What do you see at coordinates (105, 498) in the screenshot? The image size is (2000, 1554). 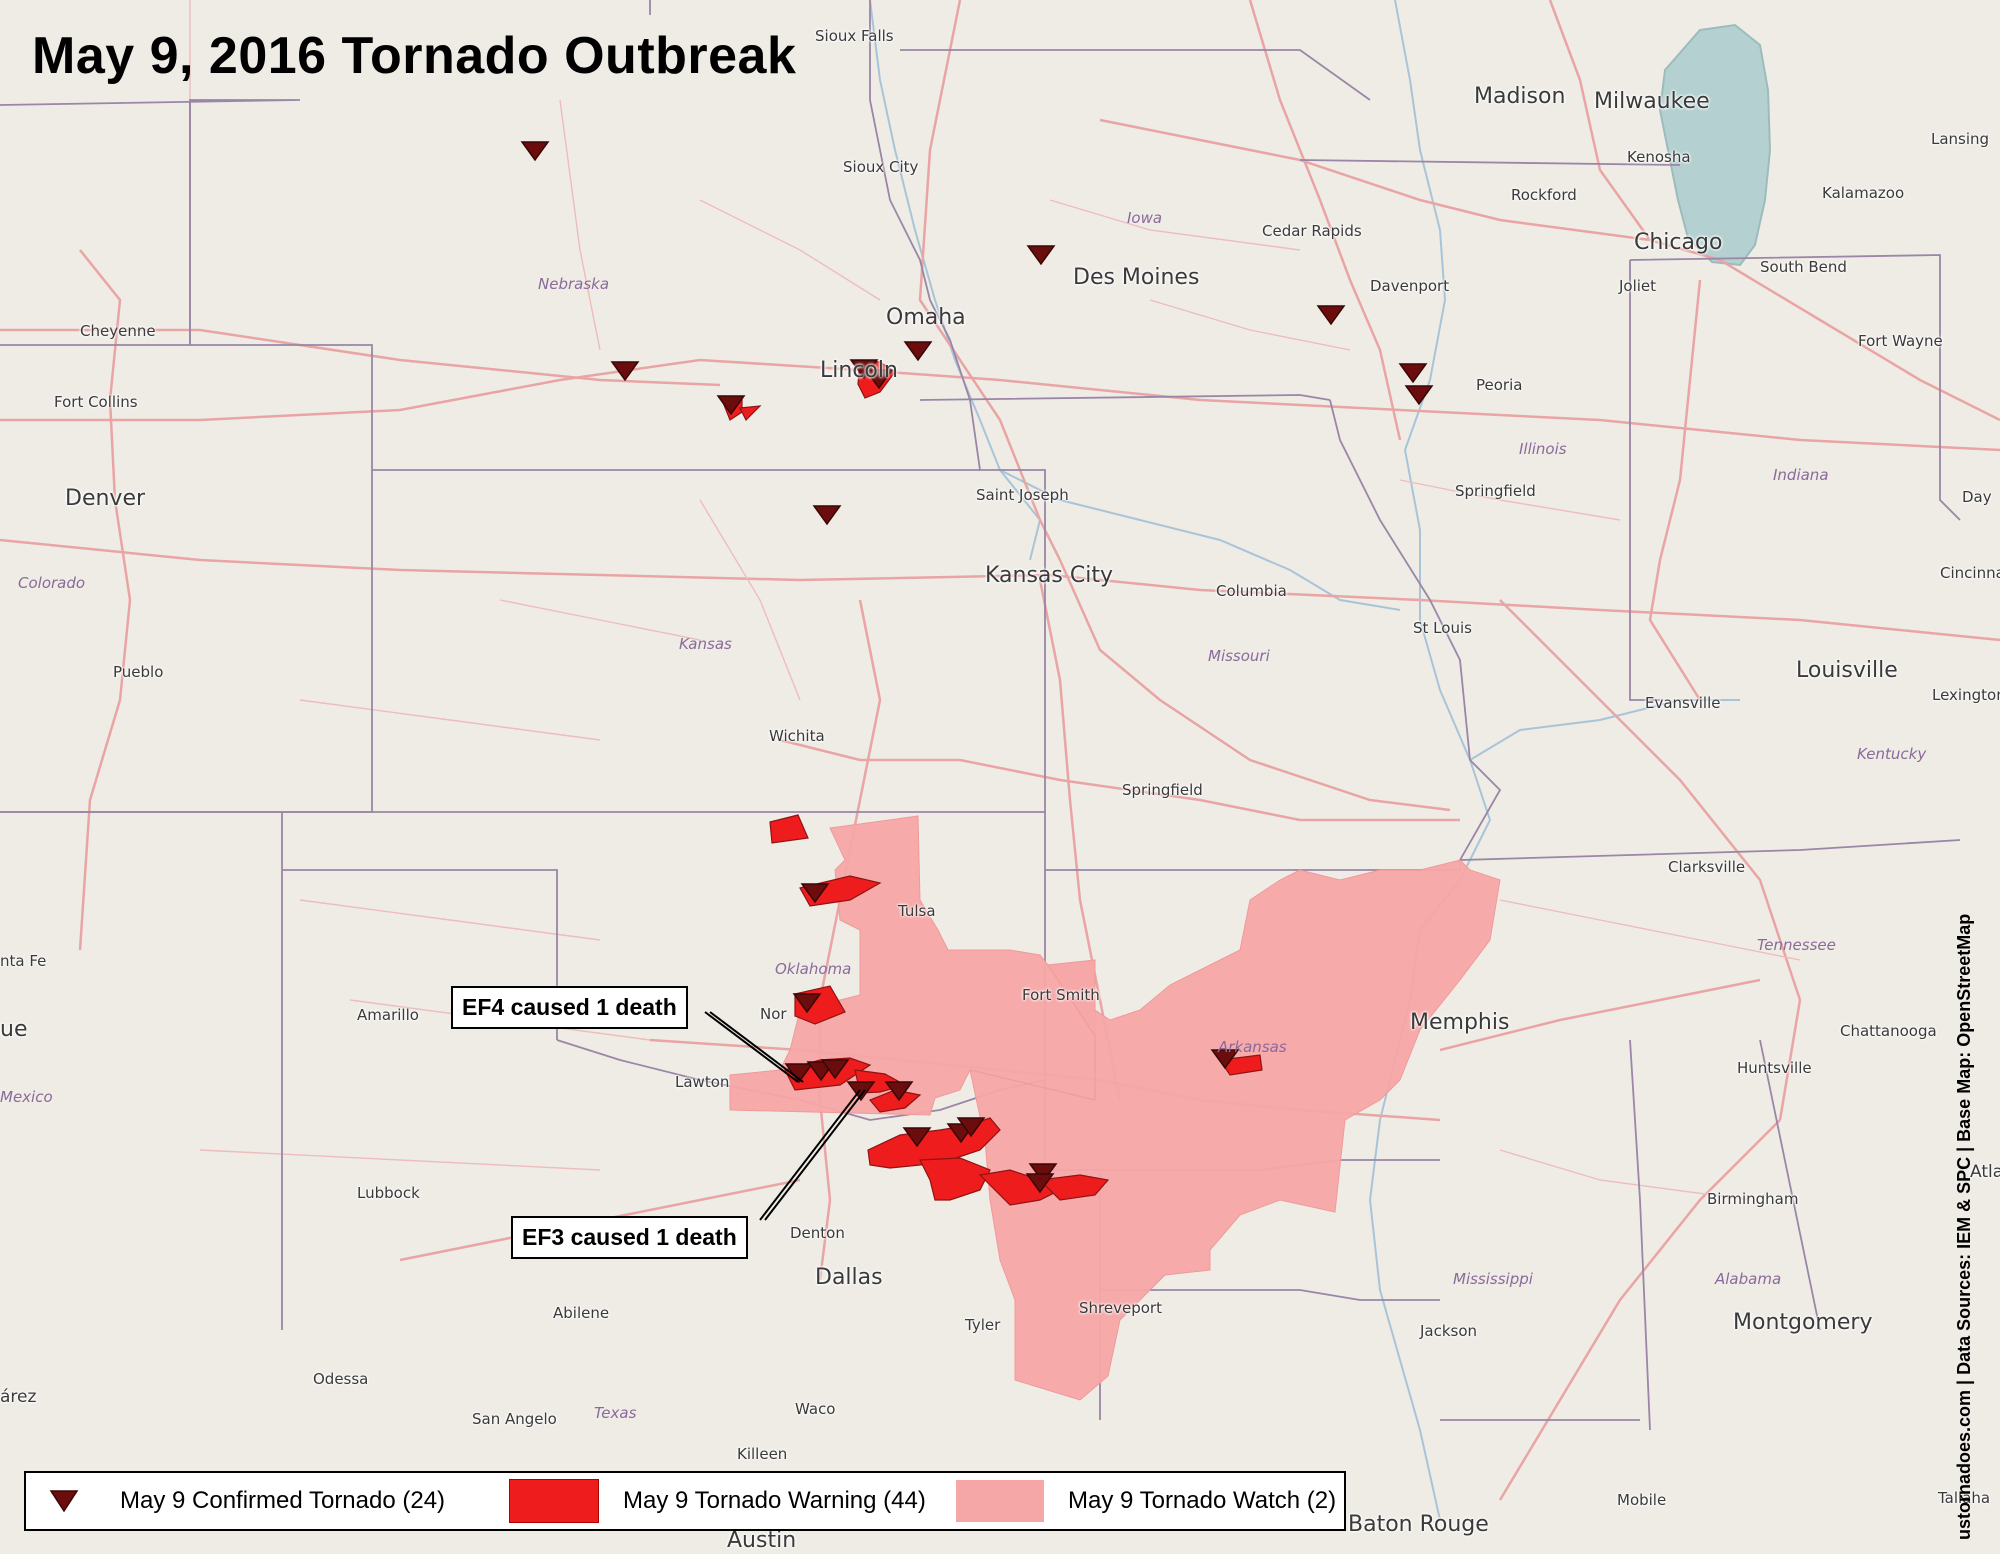 I see `city-label: Denver` at bounding box center [105, 498].